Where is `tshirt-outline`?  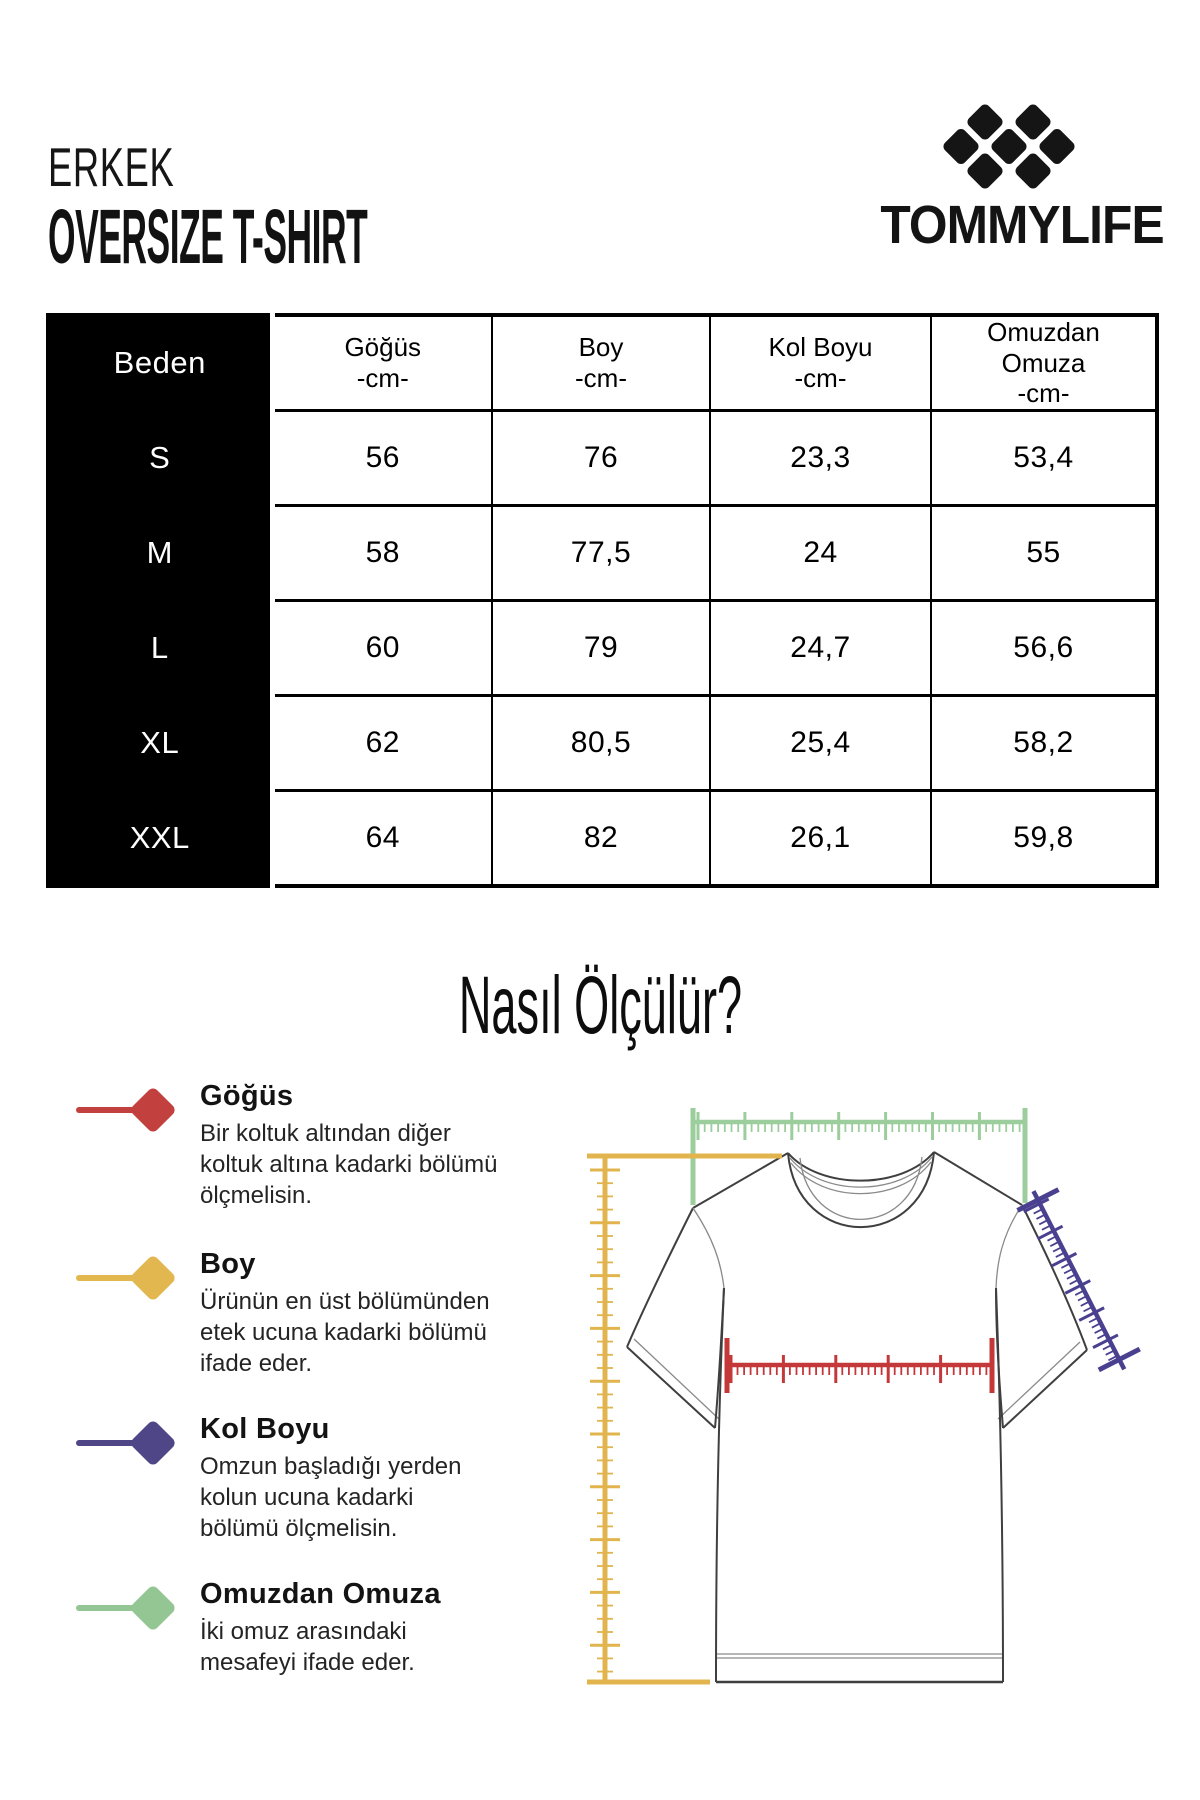
tshirt-outline is located at coordinates (857, 1417).